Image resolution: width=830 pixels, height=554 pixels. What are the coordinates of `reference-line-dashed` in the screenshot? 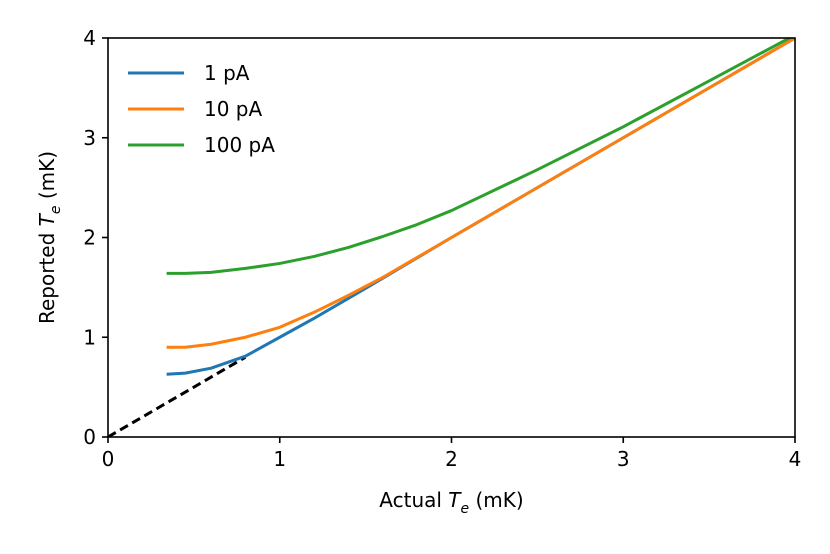 It's located at (177, 396).